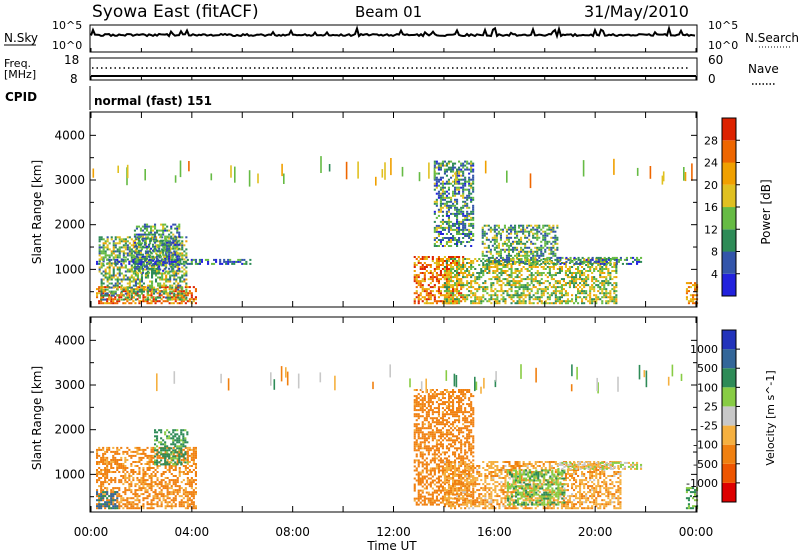 This screenshot has width=800, height=554. Describe the element at coordinates (71, 60) in the screenshot. I see `frequency-tick-top: 18` at that location.